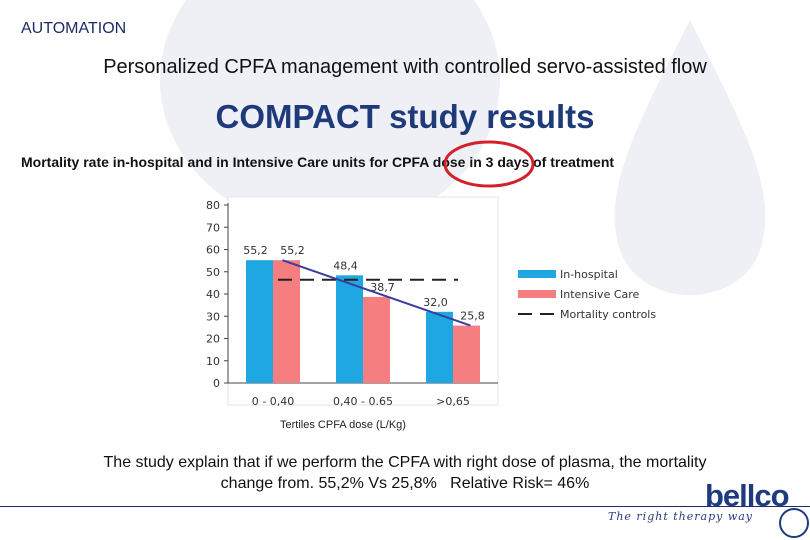 This screenshot has height=540, width=810. I want to click on y-tick-label: 30, so click(213, 316).